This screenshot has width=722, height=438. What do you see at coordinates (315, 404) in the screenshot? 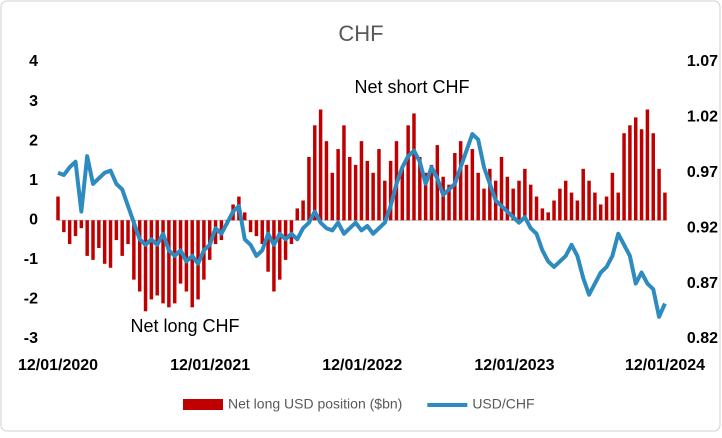
I see `legend-label: Net long USD position ($bn)` at bounding box center [315, 404].